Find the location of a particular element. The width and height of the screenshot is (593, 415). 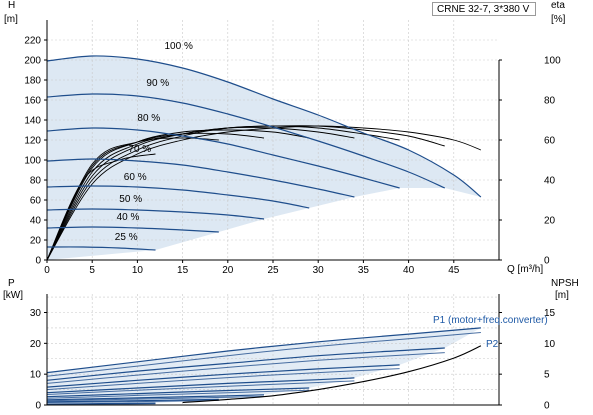

power-tick-label: 20 is located at coordinates (36, 344).